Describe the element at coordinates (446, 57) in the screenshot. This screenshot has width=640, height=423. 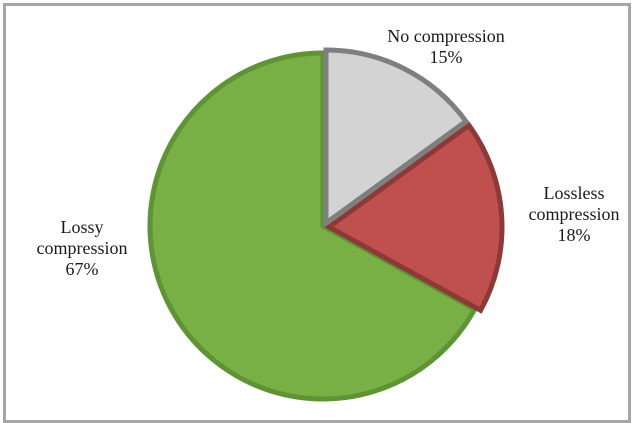
I see `pie-label-value: 15%` at that location.